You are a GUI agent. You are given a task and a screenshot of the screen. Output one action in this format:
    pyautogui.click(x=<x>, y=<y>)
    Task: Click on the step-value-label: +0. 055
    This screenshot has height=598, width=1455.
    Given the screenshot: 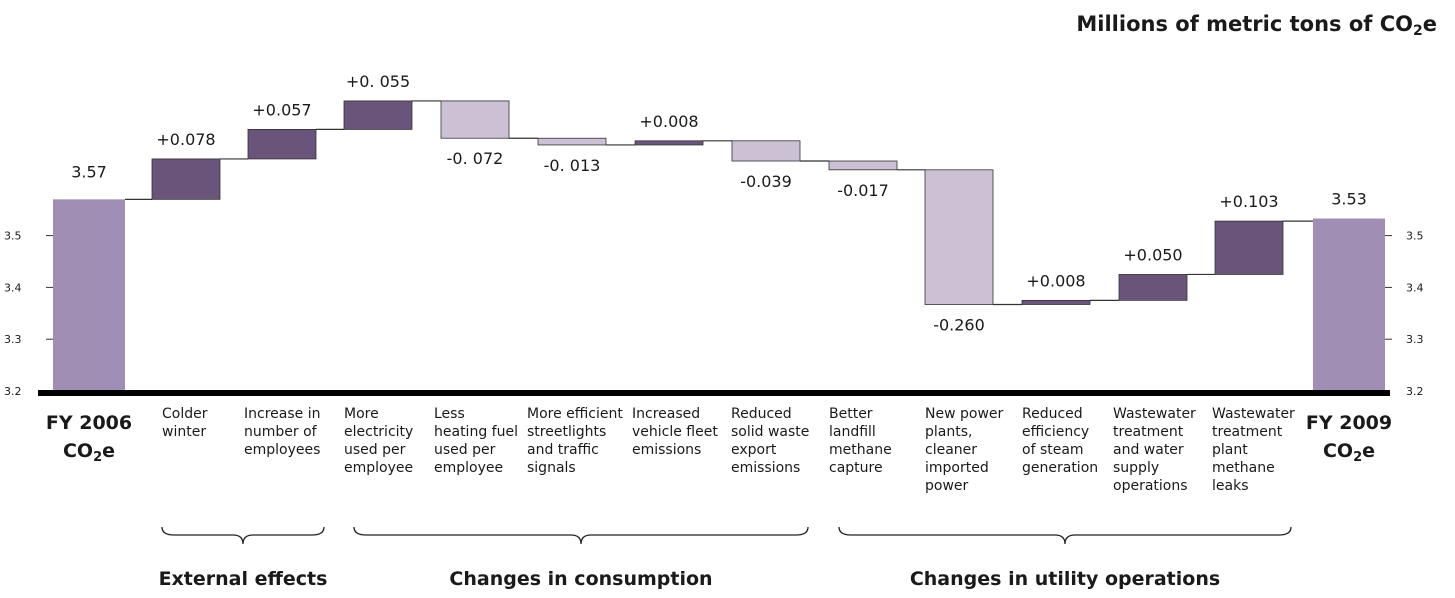 What is the action you would take?
    pyautogui.click(x=378, y=81)
    